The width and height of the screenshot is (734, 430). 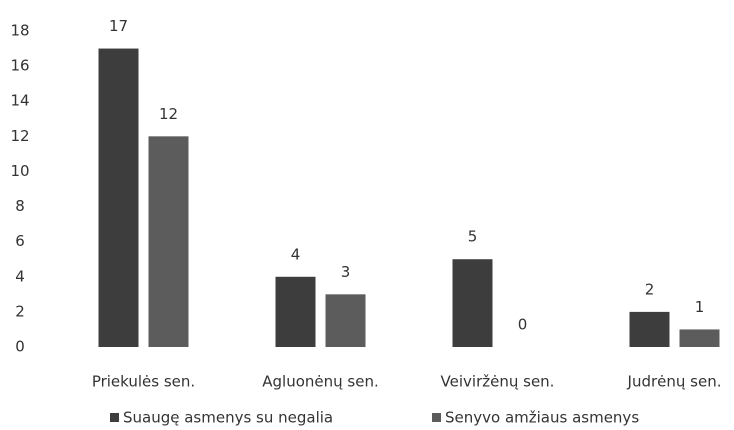 I want to click on data-label: 2, so click(x=650, y=289).